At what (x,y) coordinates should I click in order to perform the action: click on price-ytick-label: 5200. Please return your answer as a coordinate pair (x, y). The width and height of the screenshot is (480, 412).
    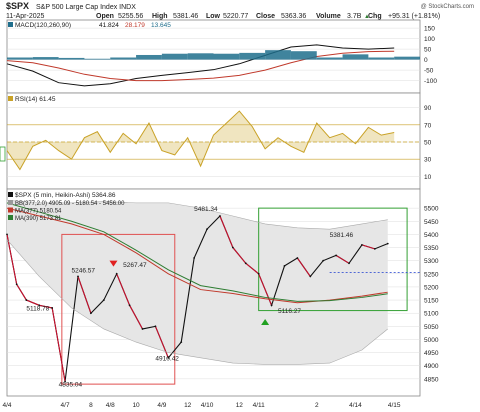
    Looking at the image, I should click on (431, 287).